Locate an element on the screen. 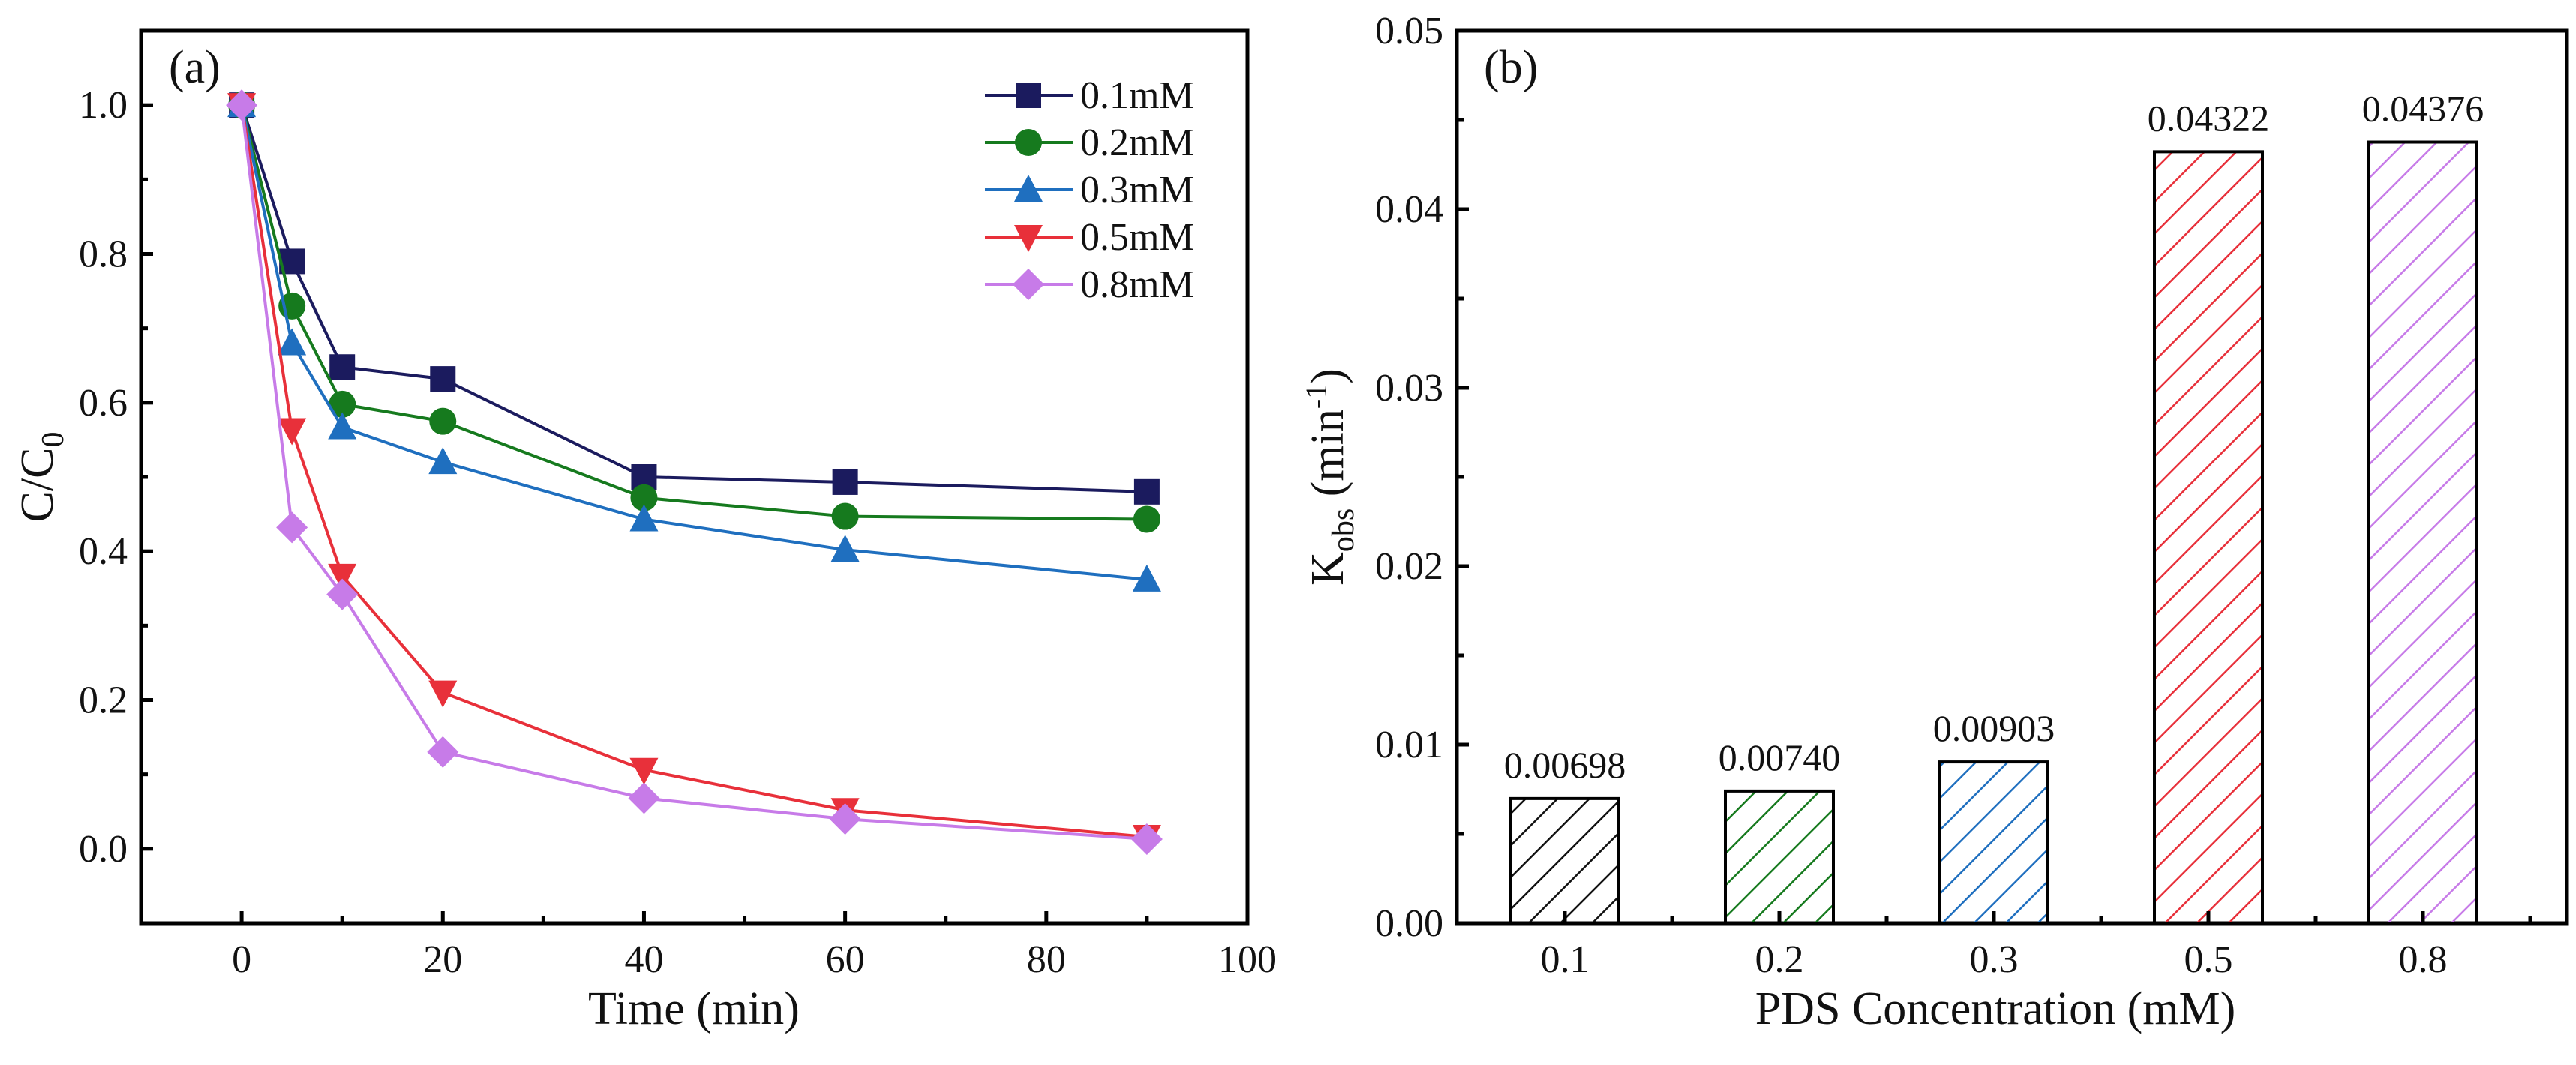  x-tick-label-a: 40 is located at coordinates (643, 959).